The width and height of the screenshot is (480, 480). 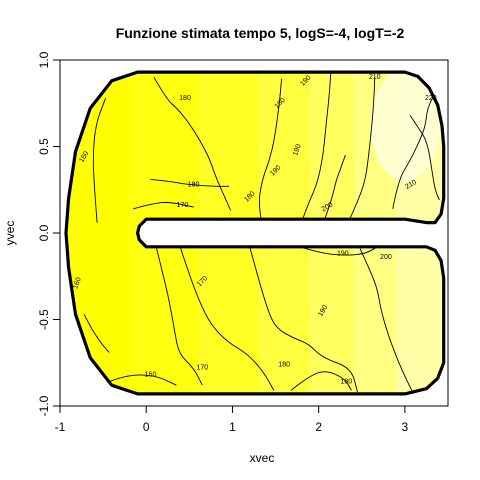 What do you see at coordinates (44, 232) in the screenshot?
I see `y-tick-label: 0.0` at bounding box center [44, 232].